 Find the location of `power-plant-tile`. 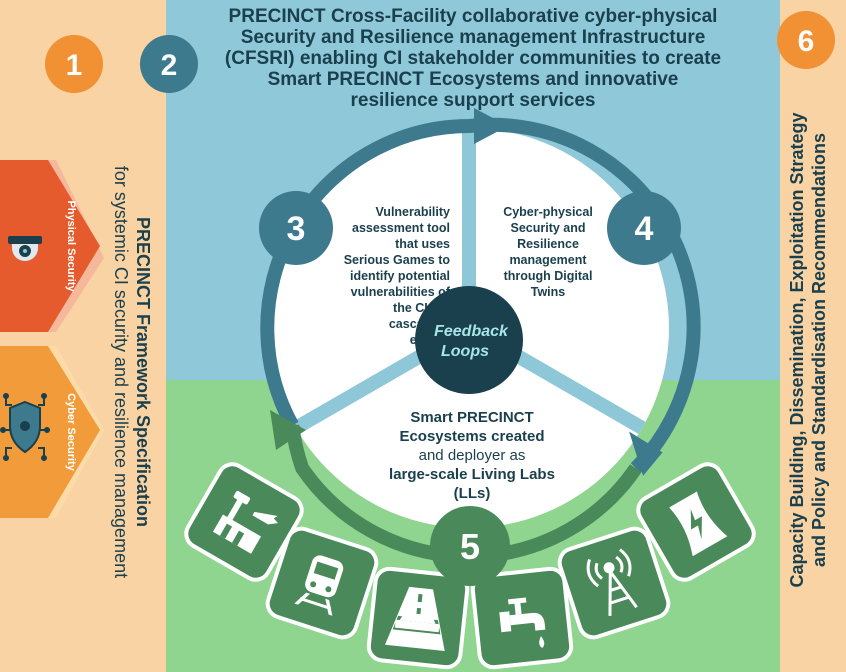

power-plant-tile is located at coordinates (696, 522).